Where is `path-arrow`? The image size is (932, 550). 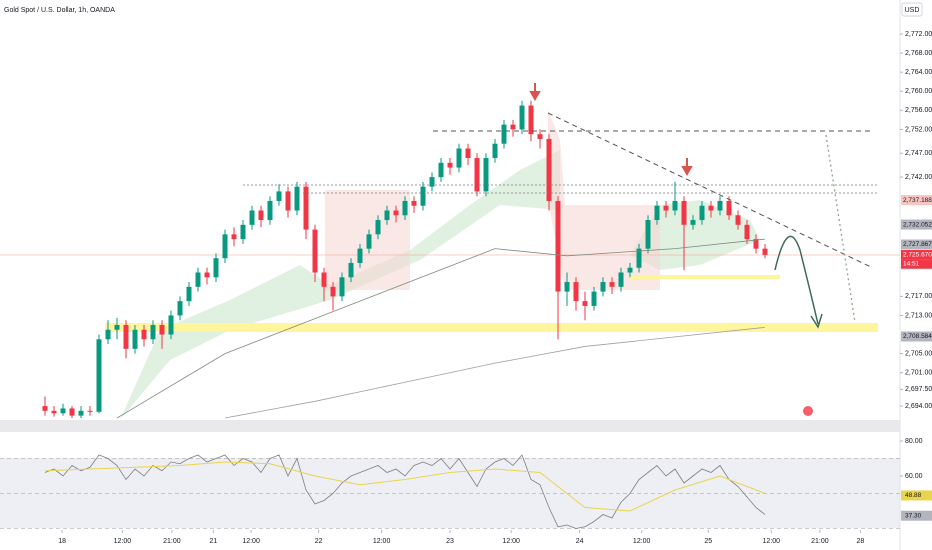 path-arrow is located at coordinates (796, 280).